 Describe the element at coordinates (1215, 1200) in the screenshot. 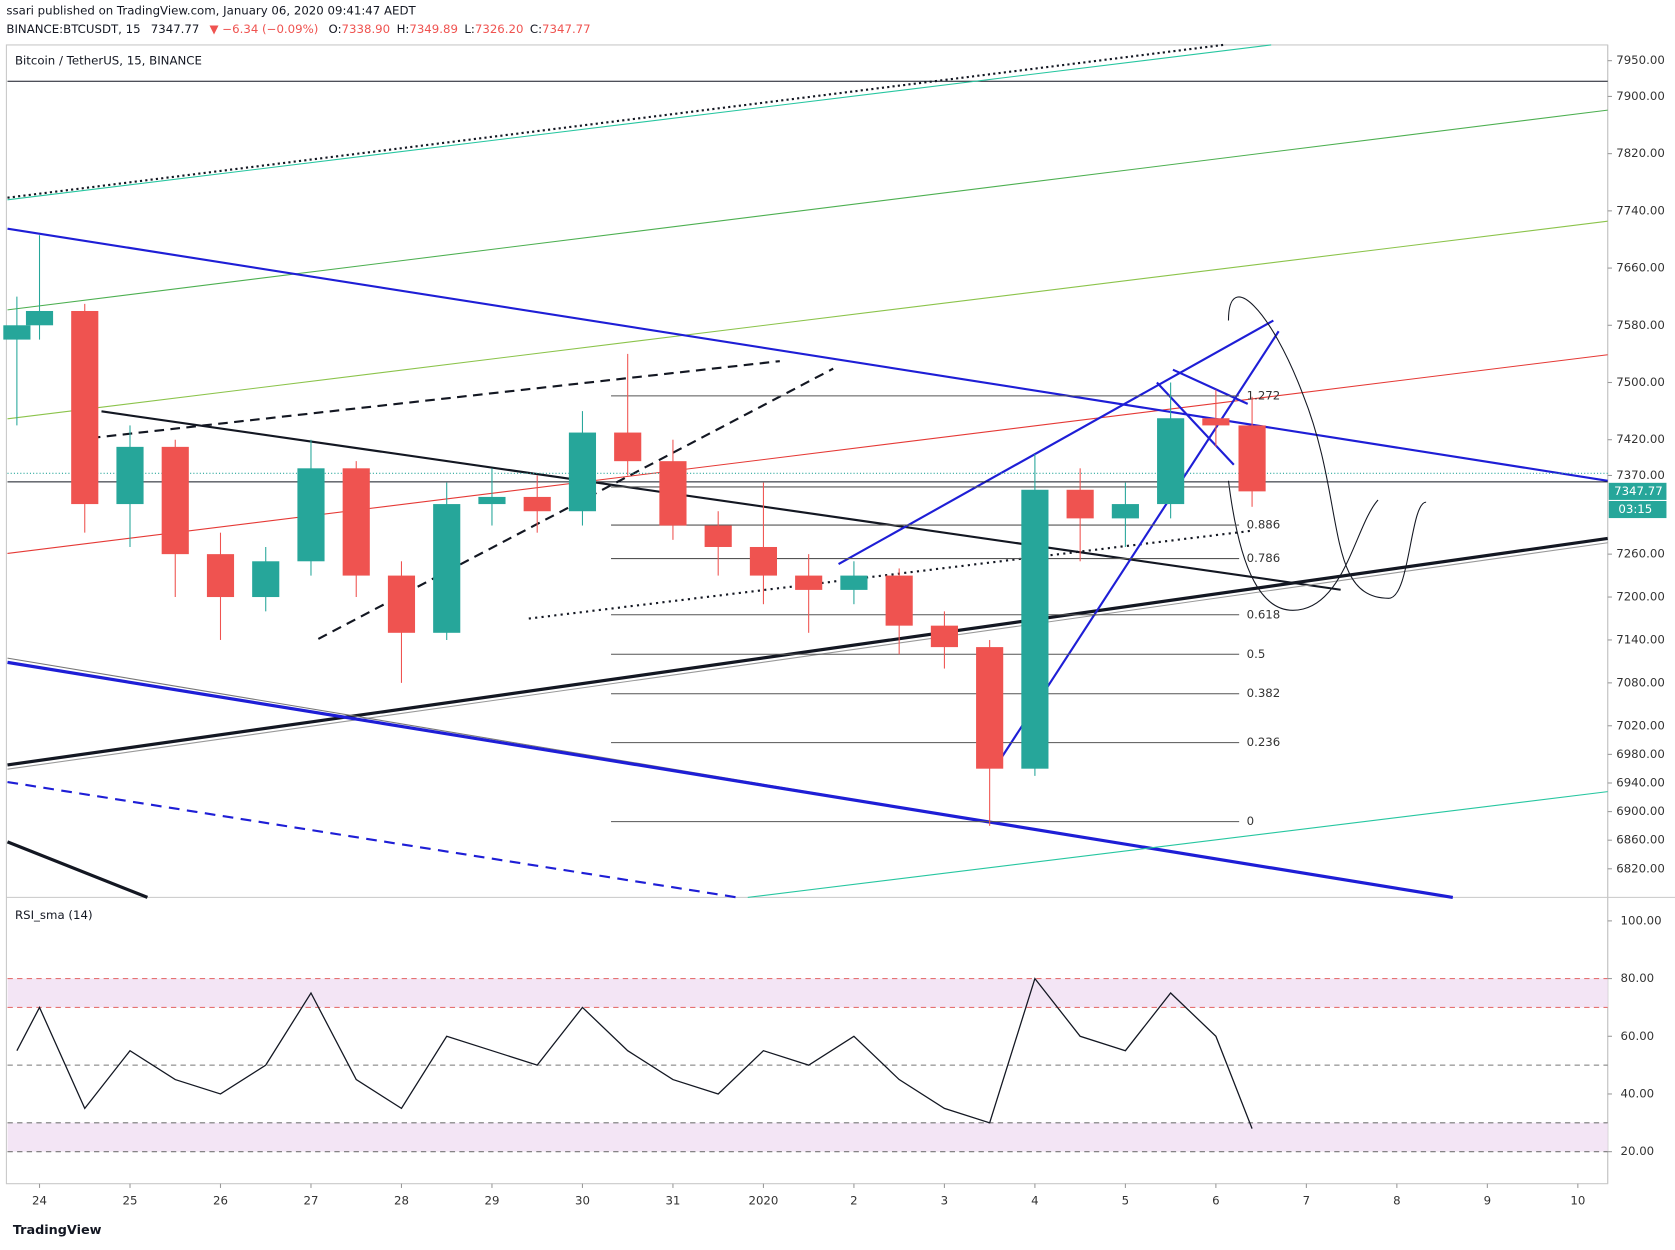

I see `x-tick-label: 6` at that location.